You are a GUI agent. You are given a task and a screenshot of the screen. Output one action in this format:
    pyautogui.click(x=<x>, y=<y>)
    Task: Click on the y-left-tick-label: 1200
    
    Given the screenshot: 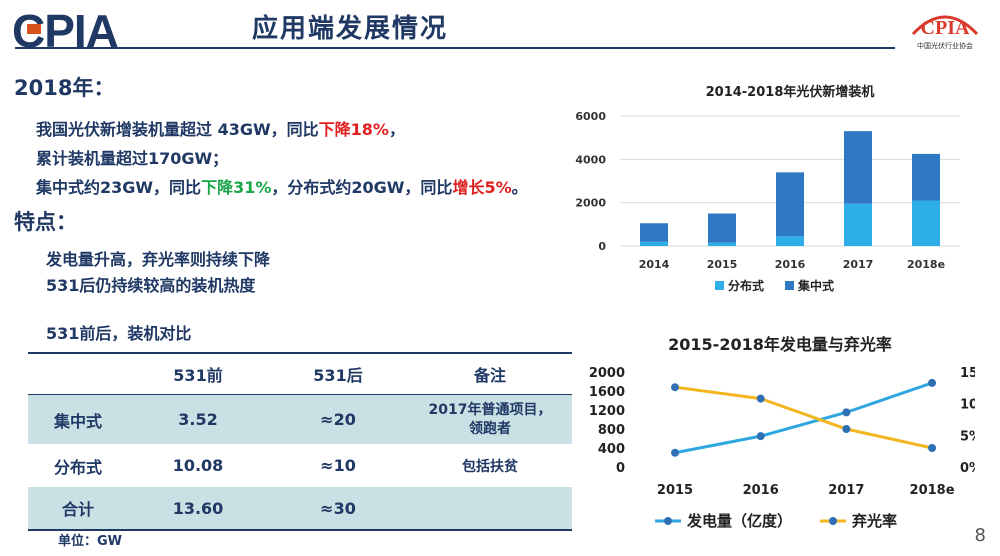 What is the action you would take?
    pyautogui.click(x=607, y=411)
    